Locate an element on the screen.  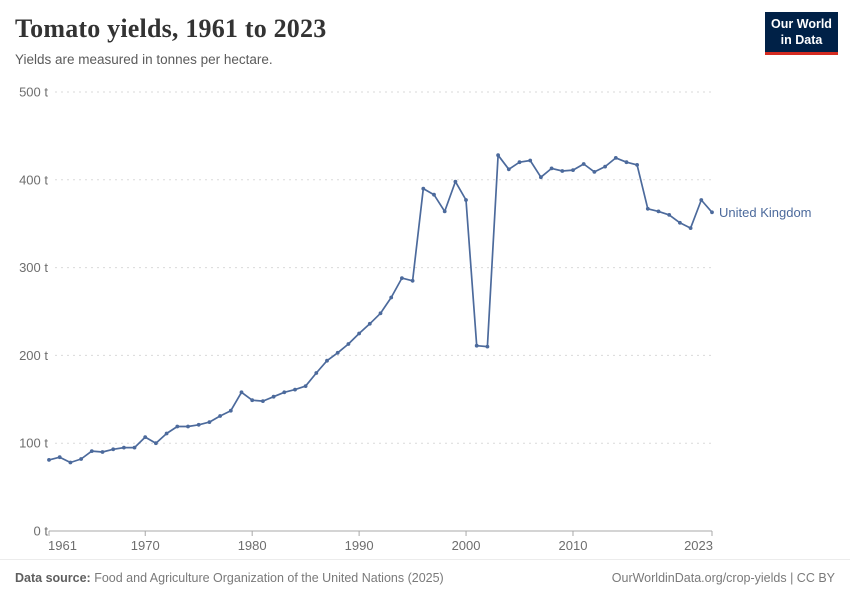
y-axis-tick-label: 400 t is located at coordinates (33, 179).